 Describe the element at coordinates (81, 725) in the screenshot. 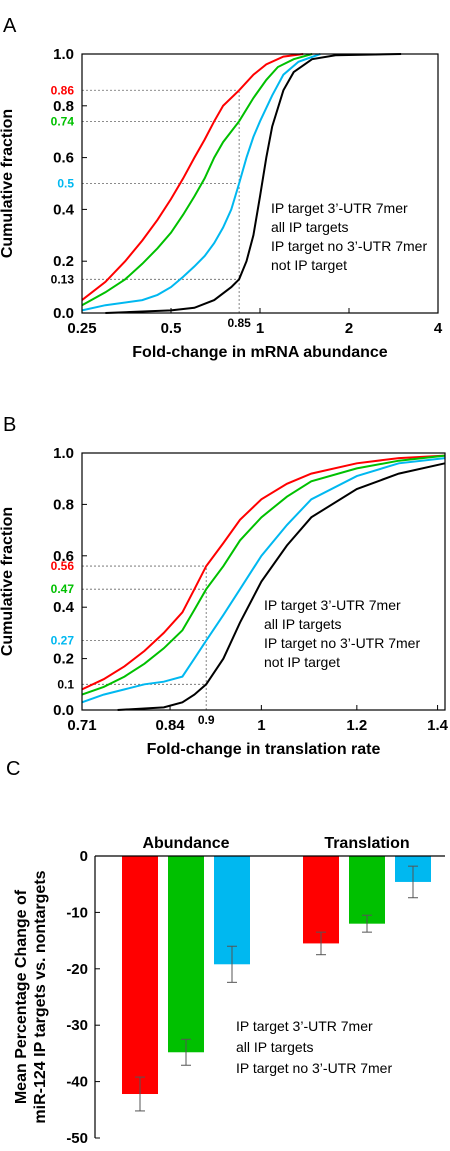

I see `x-tick-label: 0.71` at that location.